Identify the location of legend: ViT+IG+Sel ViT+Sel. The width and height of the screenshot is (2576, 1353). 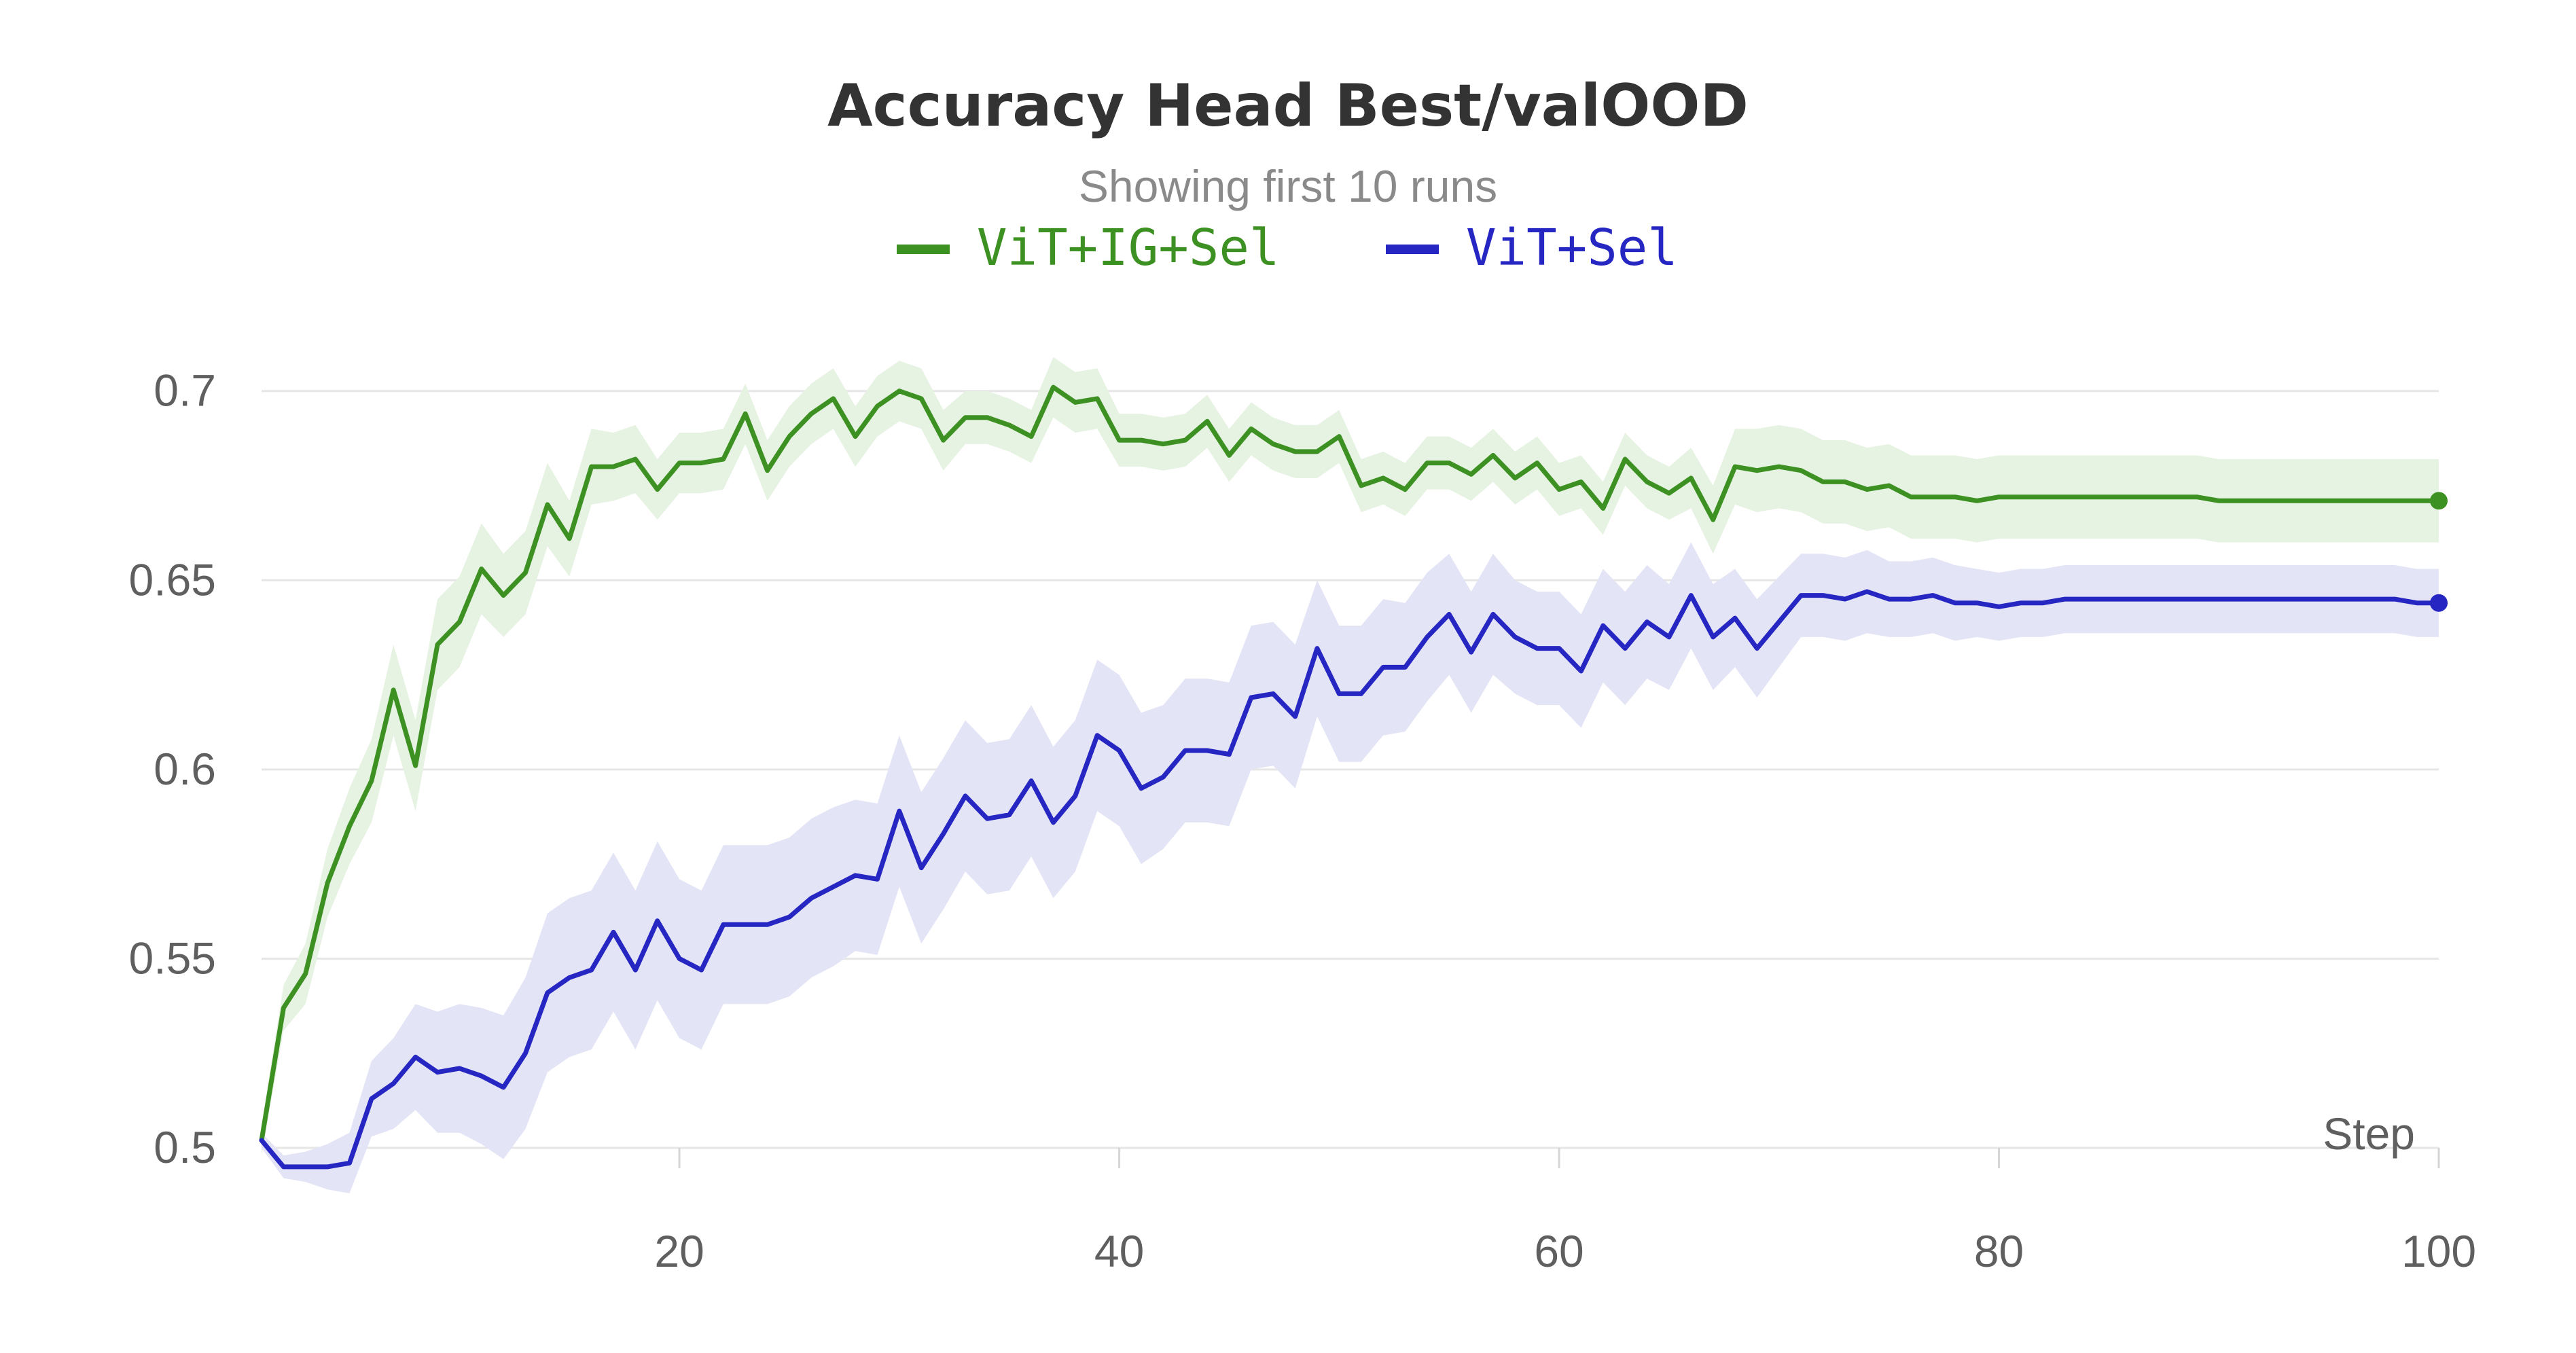
(1287, 248).